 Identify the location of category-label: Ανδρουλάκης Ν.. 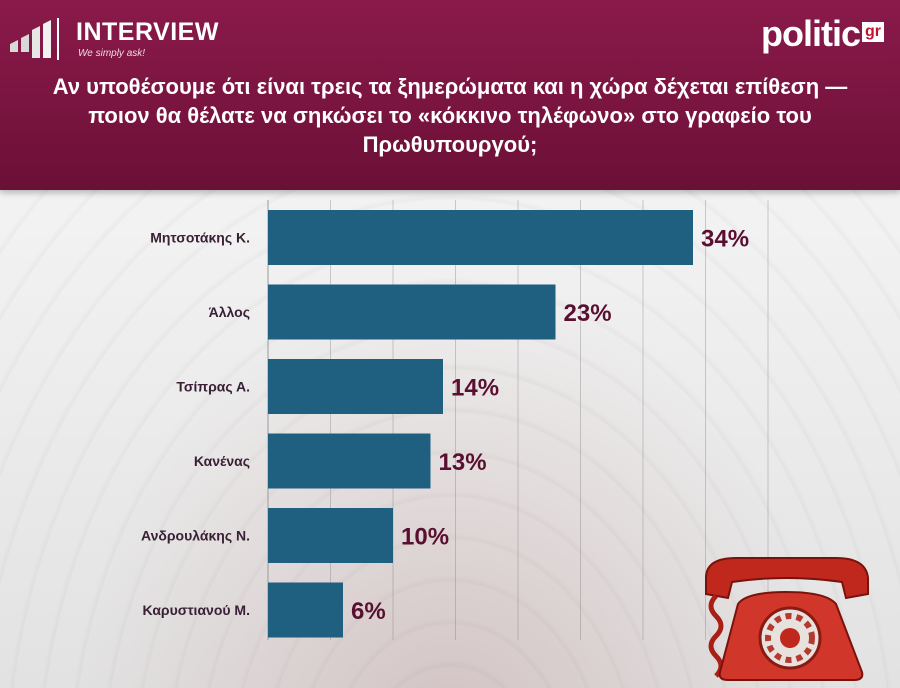
(195, 536).